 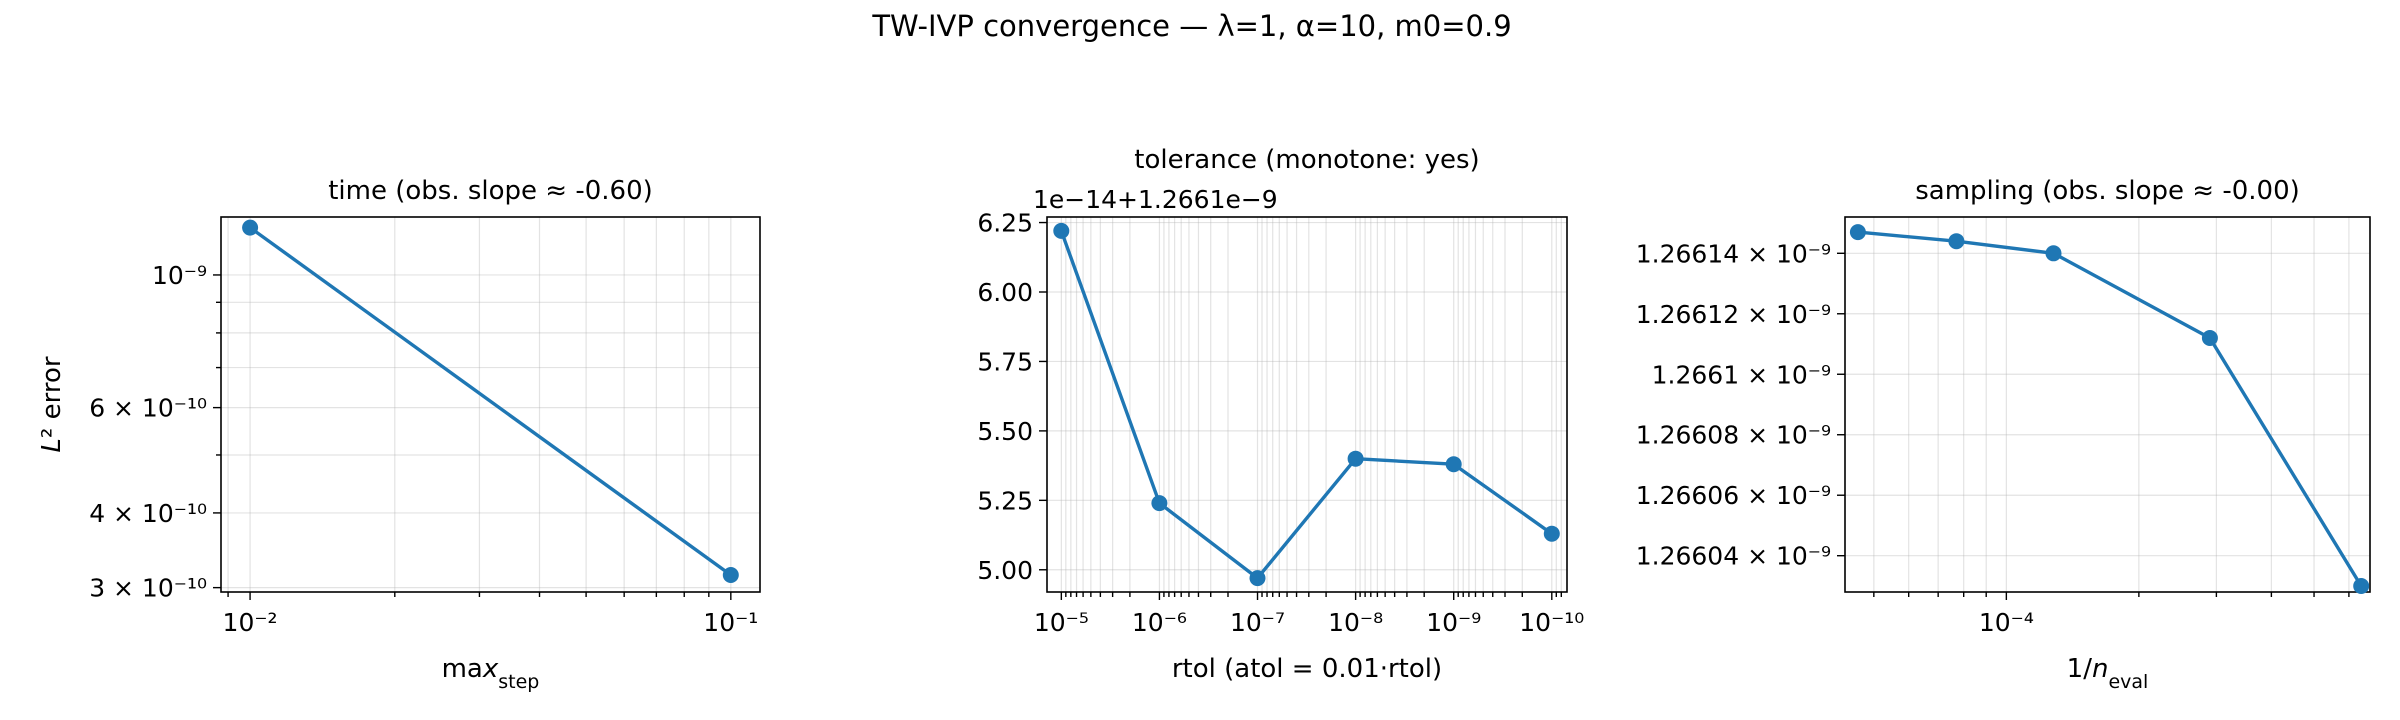 I want to click on chart-title: tolerance (monotone: yes), so click(x=1306, y=160).